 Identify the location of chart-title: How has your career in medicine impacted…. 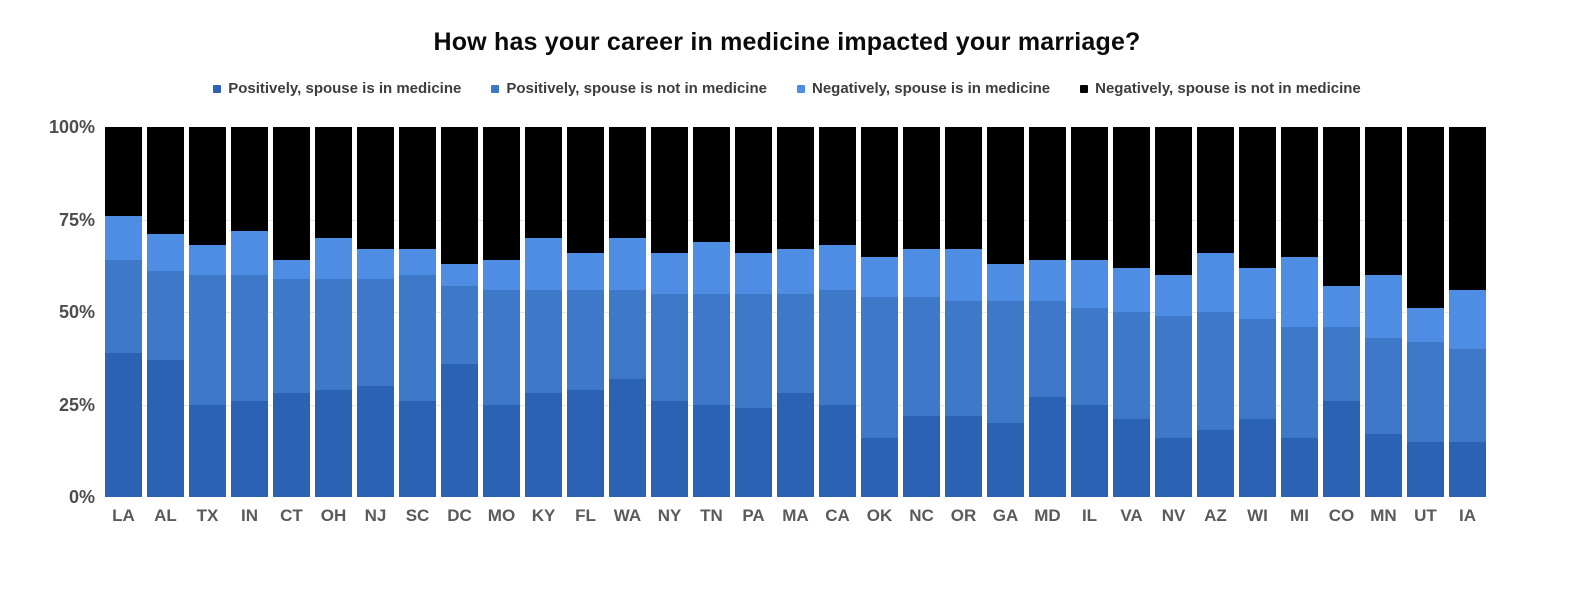
(787, 42).